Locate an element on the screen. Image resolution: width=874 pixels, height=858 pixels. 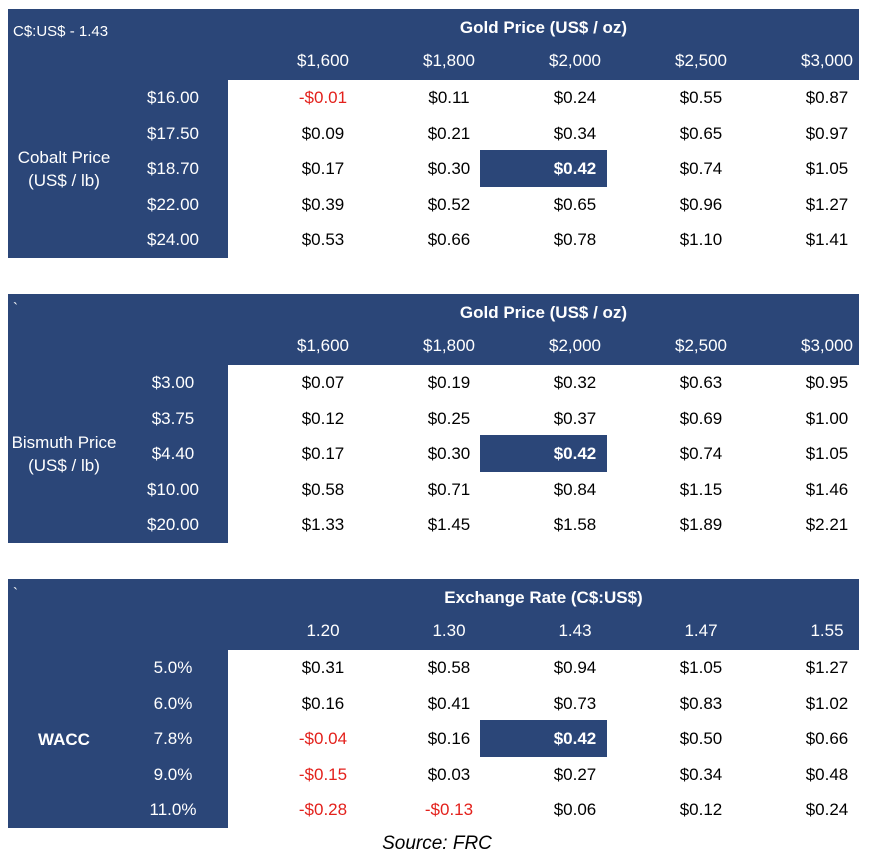
row-label: $24.00 is located at coordinates (173, 239).